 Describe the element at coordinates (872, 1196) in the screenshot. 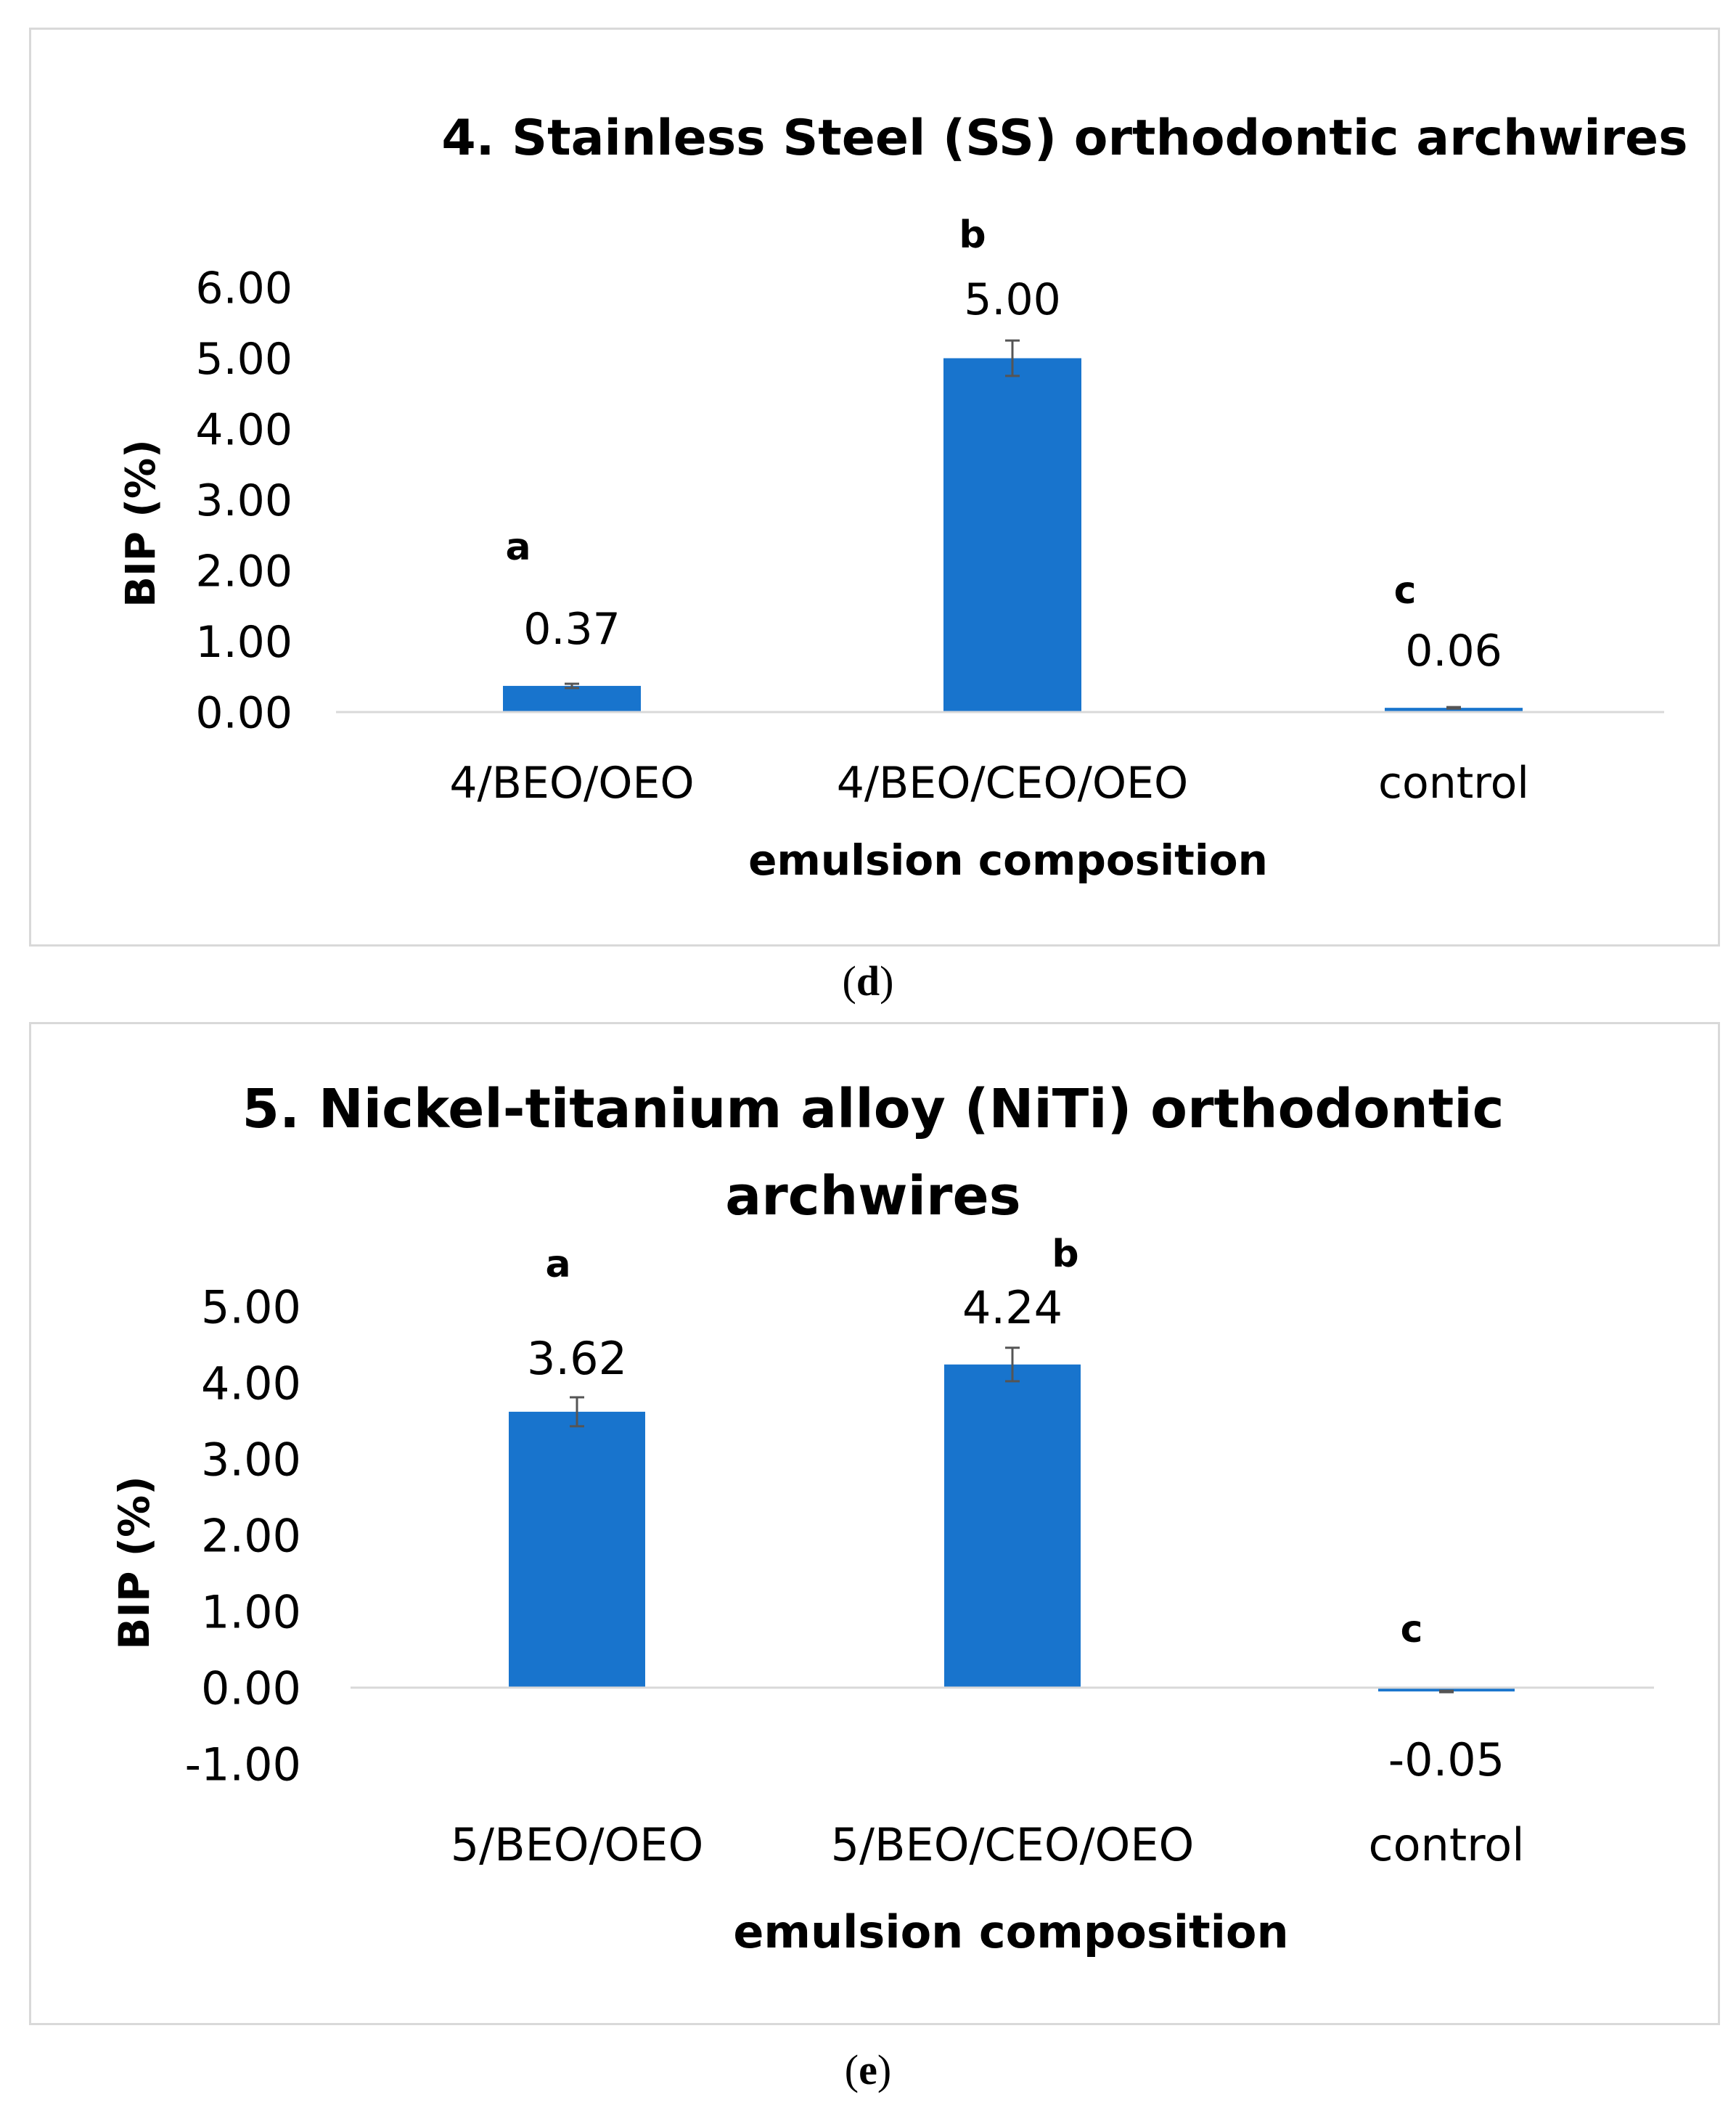

I see `chart-e-title-line: archwires` at that location.